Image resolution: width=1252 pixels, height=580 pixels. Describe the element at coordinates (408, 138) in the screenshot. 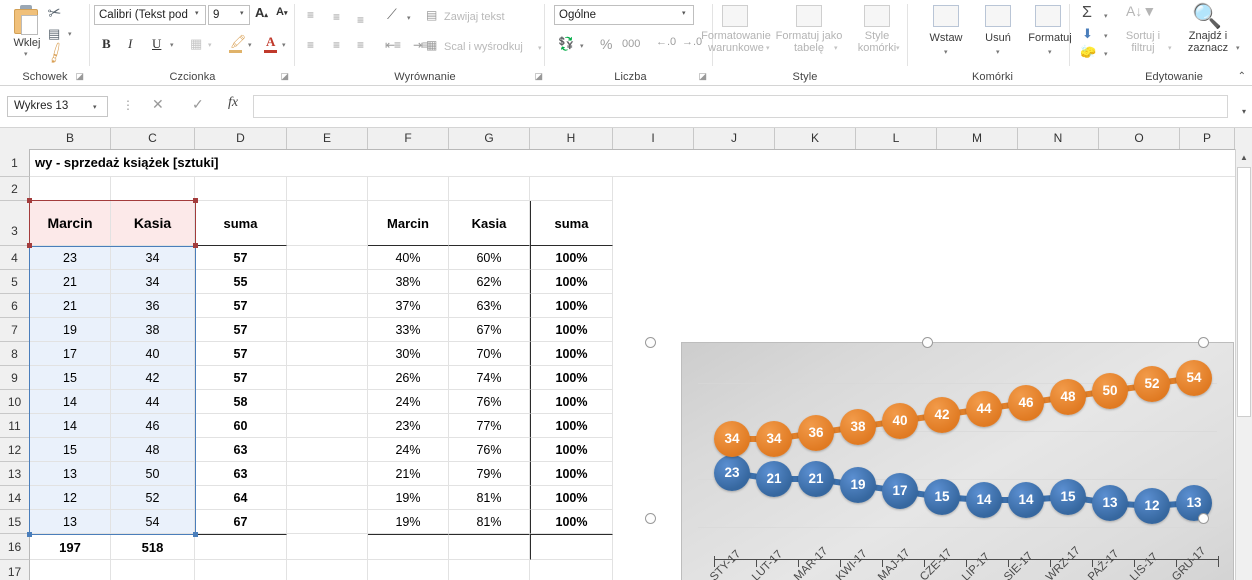

I see `column-header-F: F` at that location.